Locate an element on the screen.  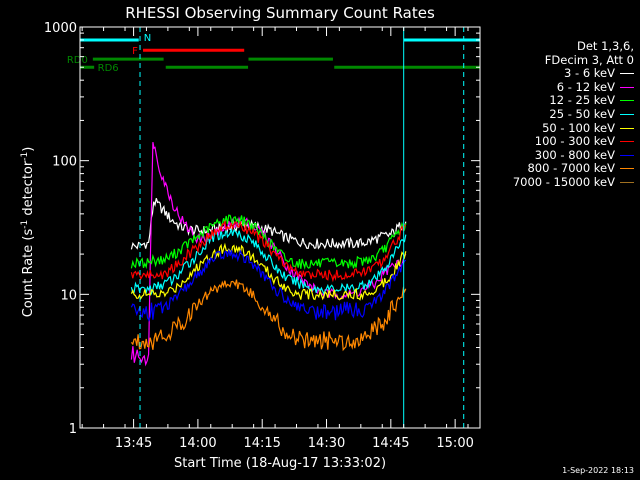
x-tick-label: 13:45 is located at coordinates (133, 443).